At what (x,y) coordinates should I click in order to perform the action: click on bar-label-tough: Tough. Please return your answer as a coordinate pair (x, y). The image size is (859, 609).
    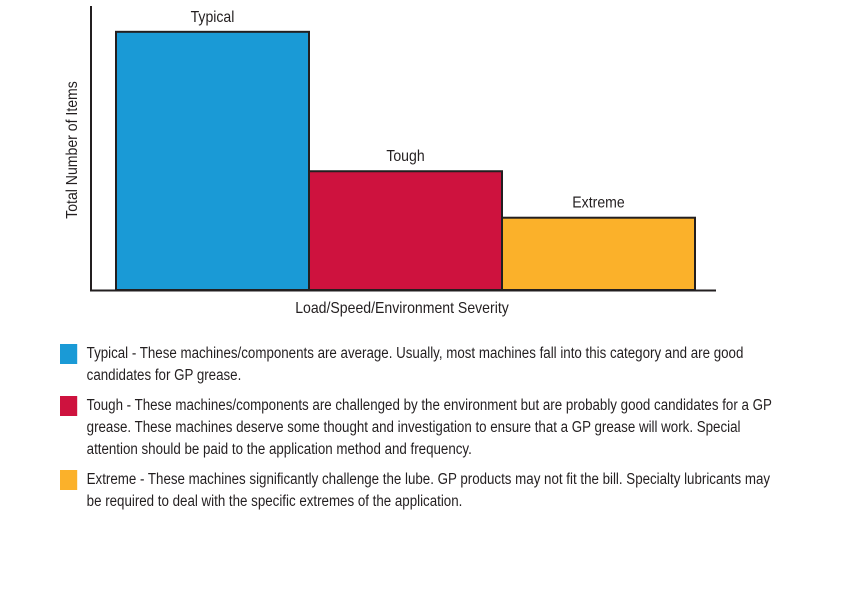
    Looking at the image, I should click on (405, 156).